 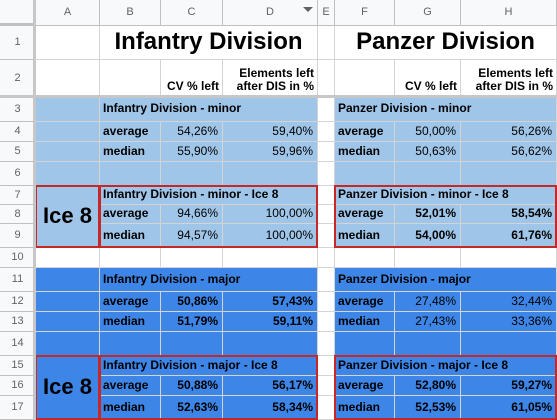 I want to click on cell-e13, so click(x=326, y=322).